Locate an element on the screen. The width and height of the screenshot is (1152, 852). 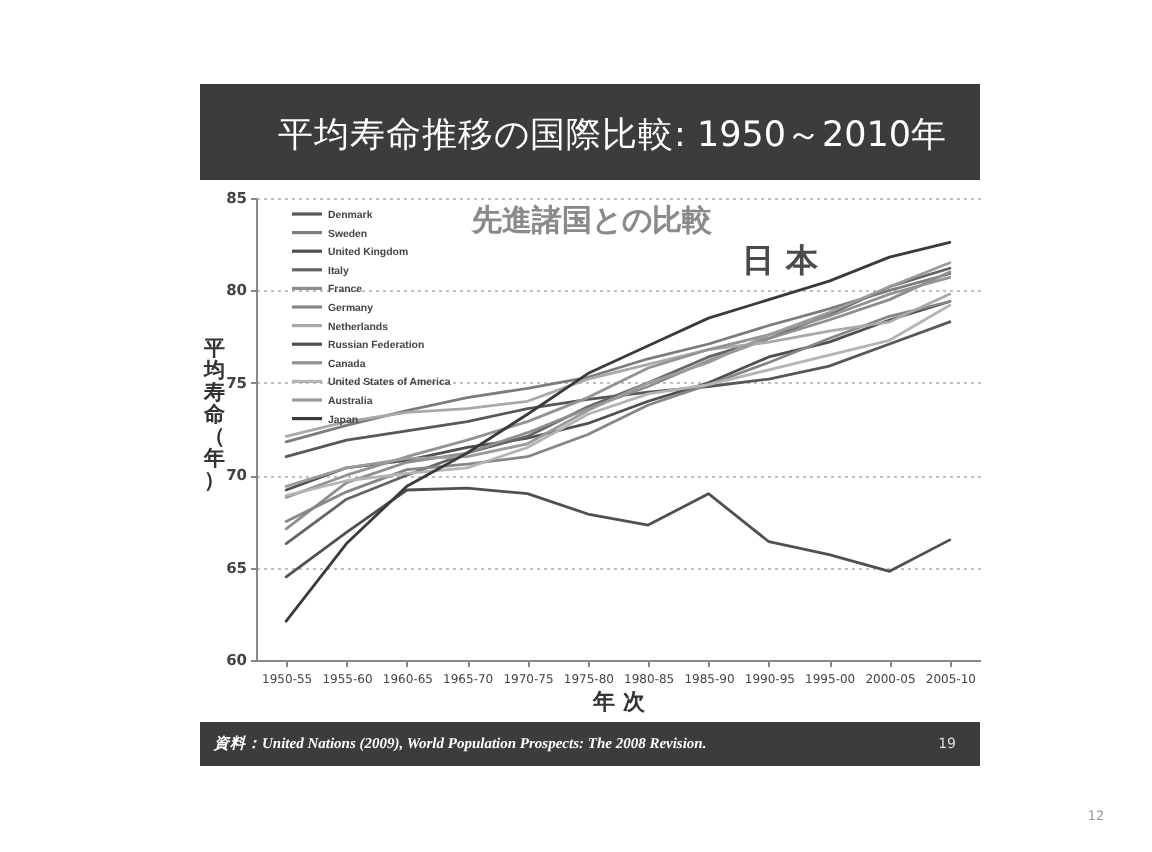
chart-subtitle: 先進諸国との比較 is located at coordinates (592, 220).